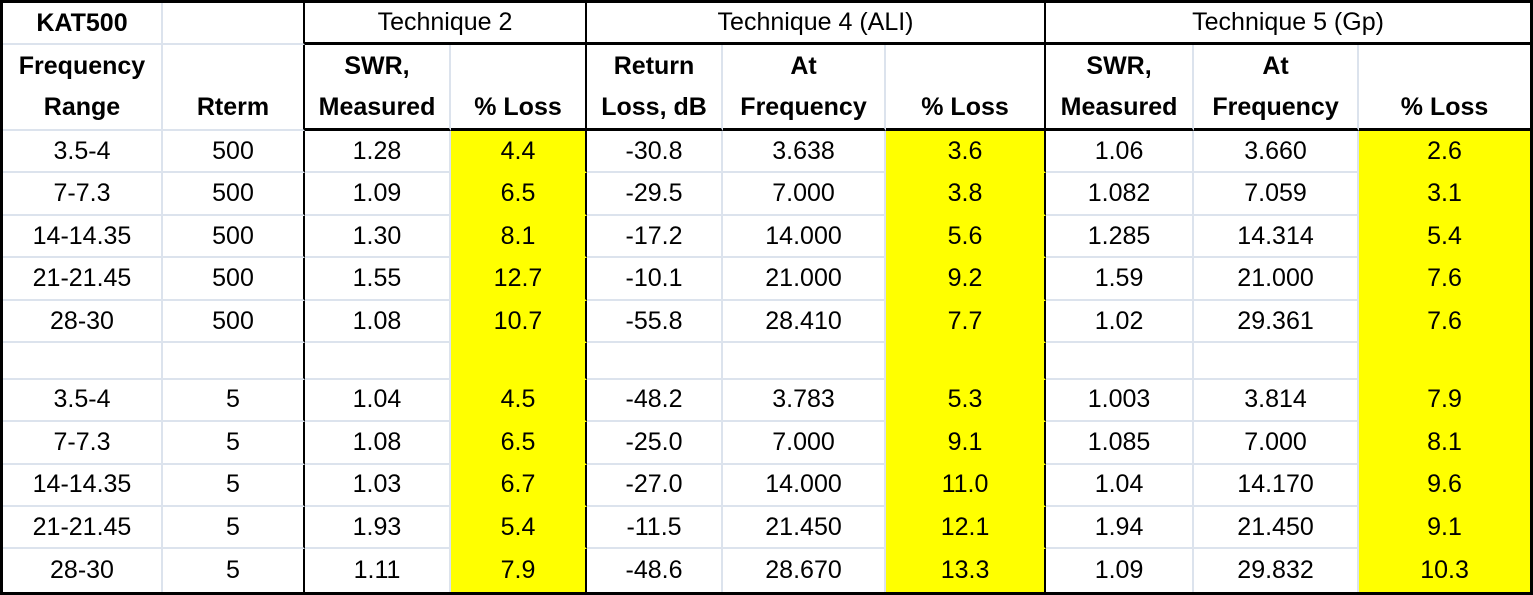 The width and height of the screenshot is (1533, 595). Describe the element at coordinates (805, 401) in the screenshot. I see `cell-t4-at-frequency: 3.783` at that location.